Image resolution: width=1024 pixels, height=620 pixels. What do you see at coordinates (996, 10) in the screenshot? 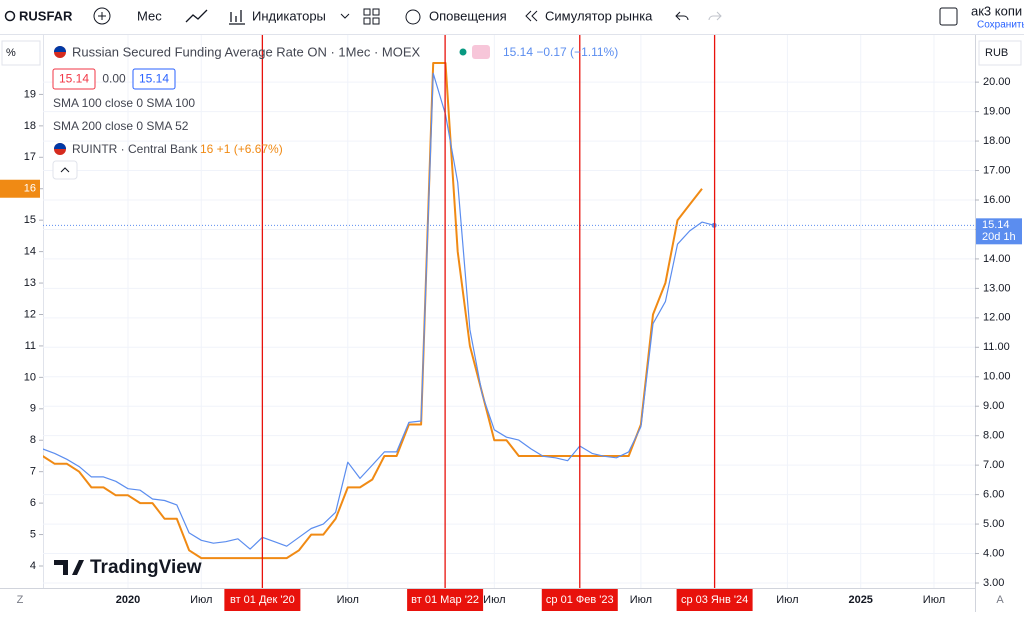
I see `layout-name: ак3 копи` at bounding box center [996, 10].